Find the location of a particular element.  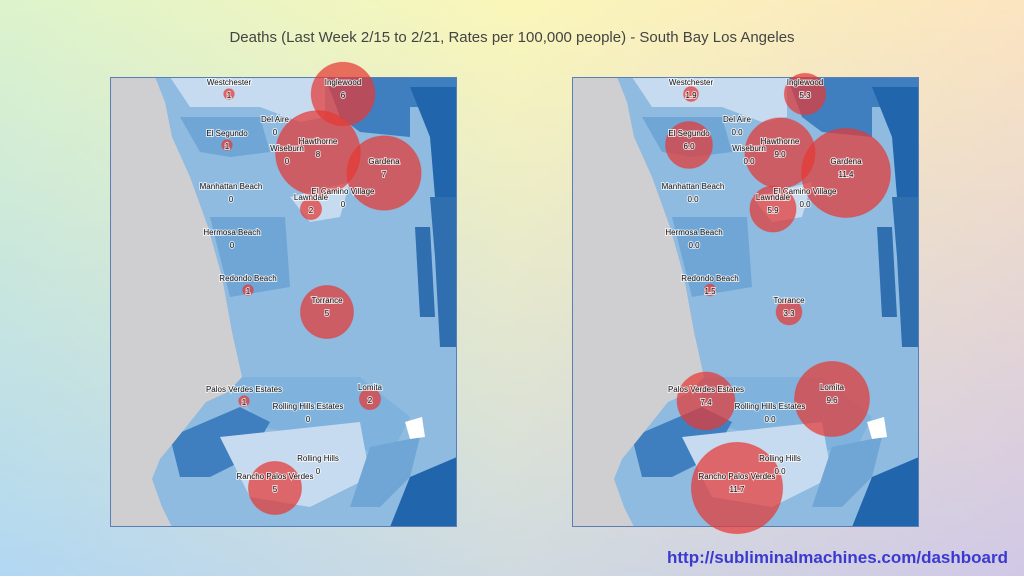

value-label: 9.6 is located at coordinates (832, 400).